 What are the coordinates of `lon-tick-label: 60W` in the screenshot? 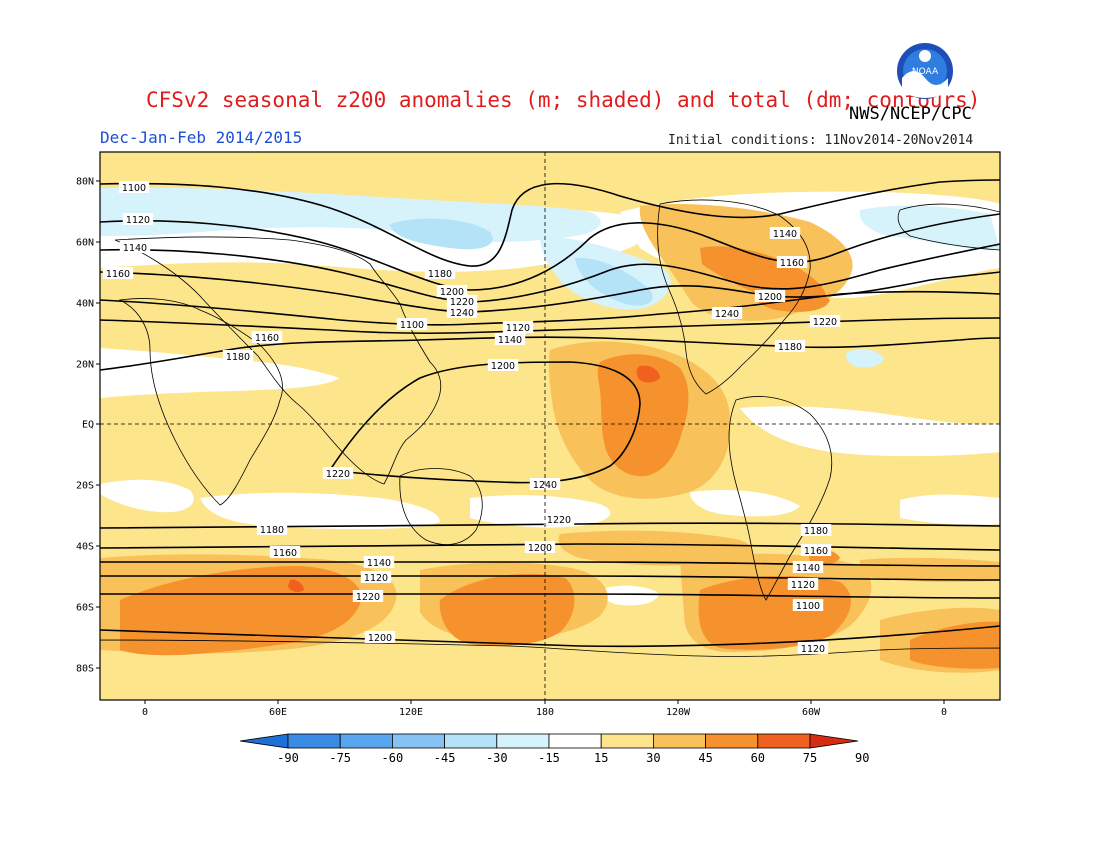 It's located at (811, 712).